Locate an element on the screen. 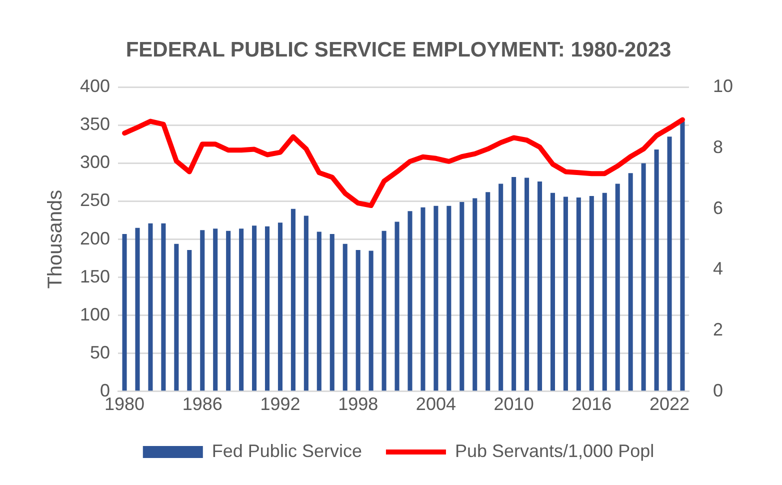 The height and width of the screenshot is (485, 782). x-tick-label: 1998 is located at coordinates (358, 404).